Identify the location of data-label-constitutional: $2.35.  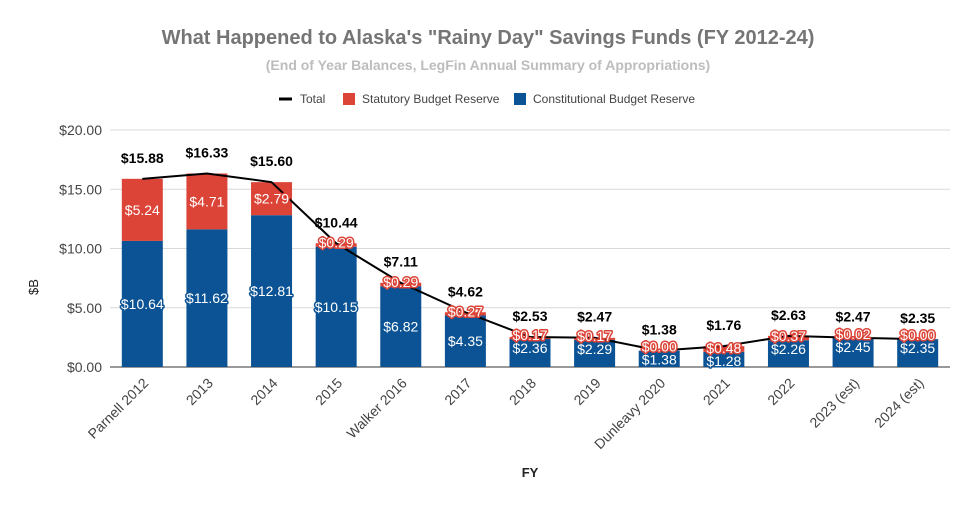
(917, 348).